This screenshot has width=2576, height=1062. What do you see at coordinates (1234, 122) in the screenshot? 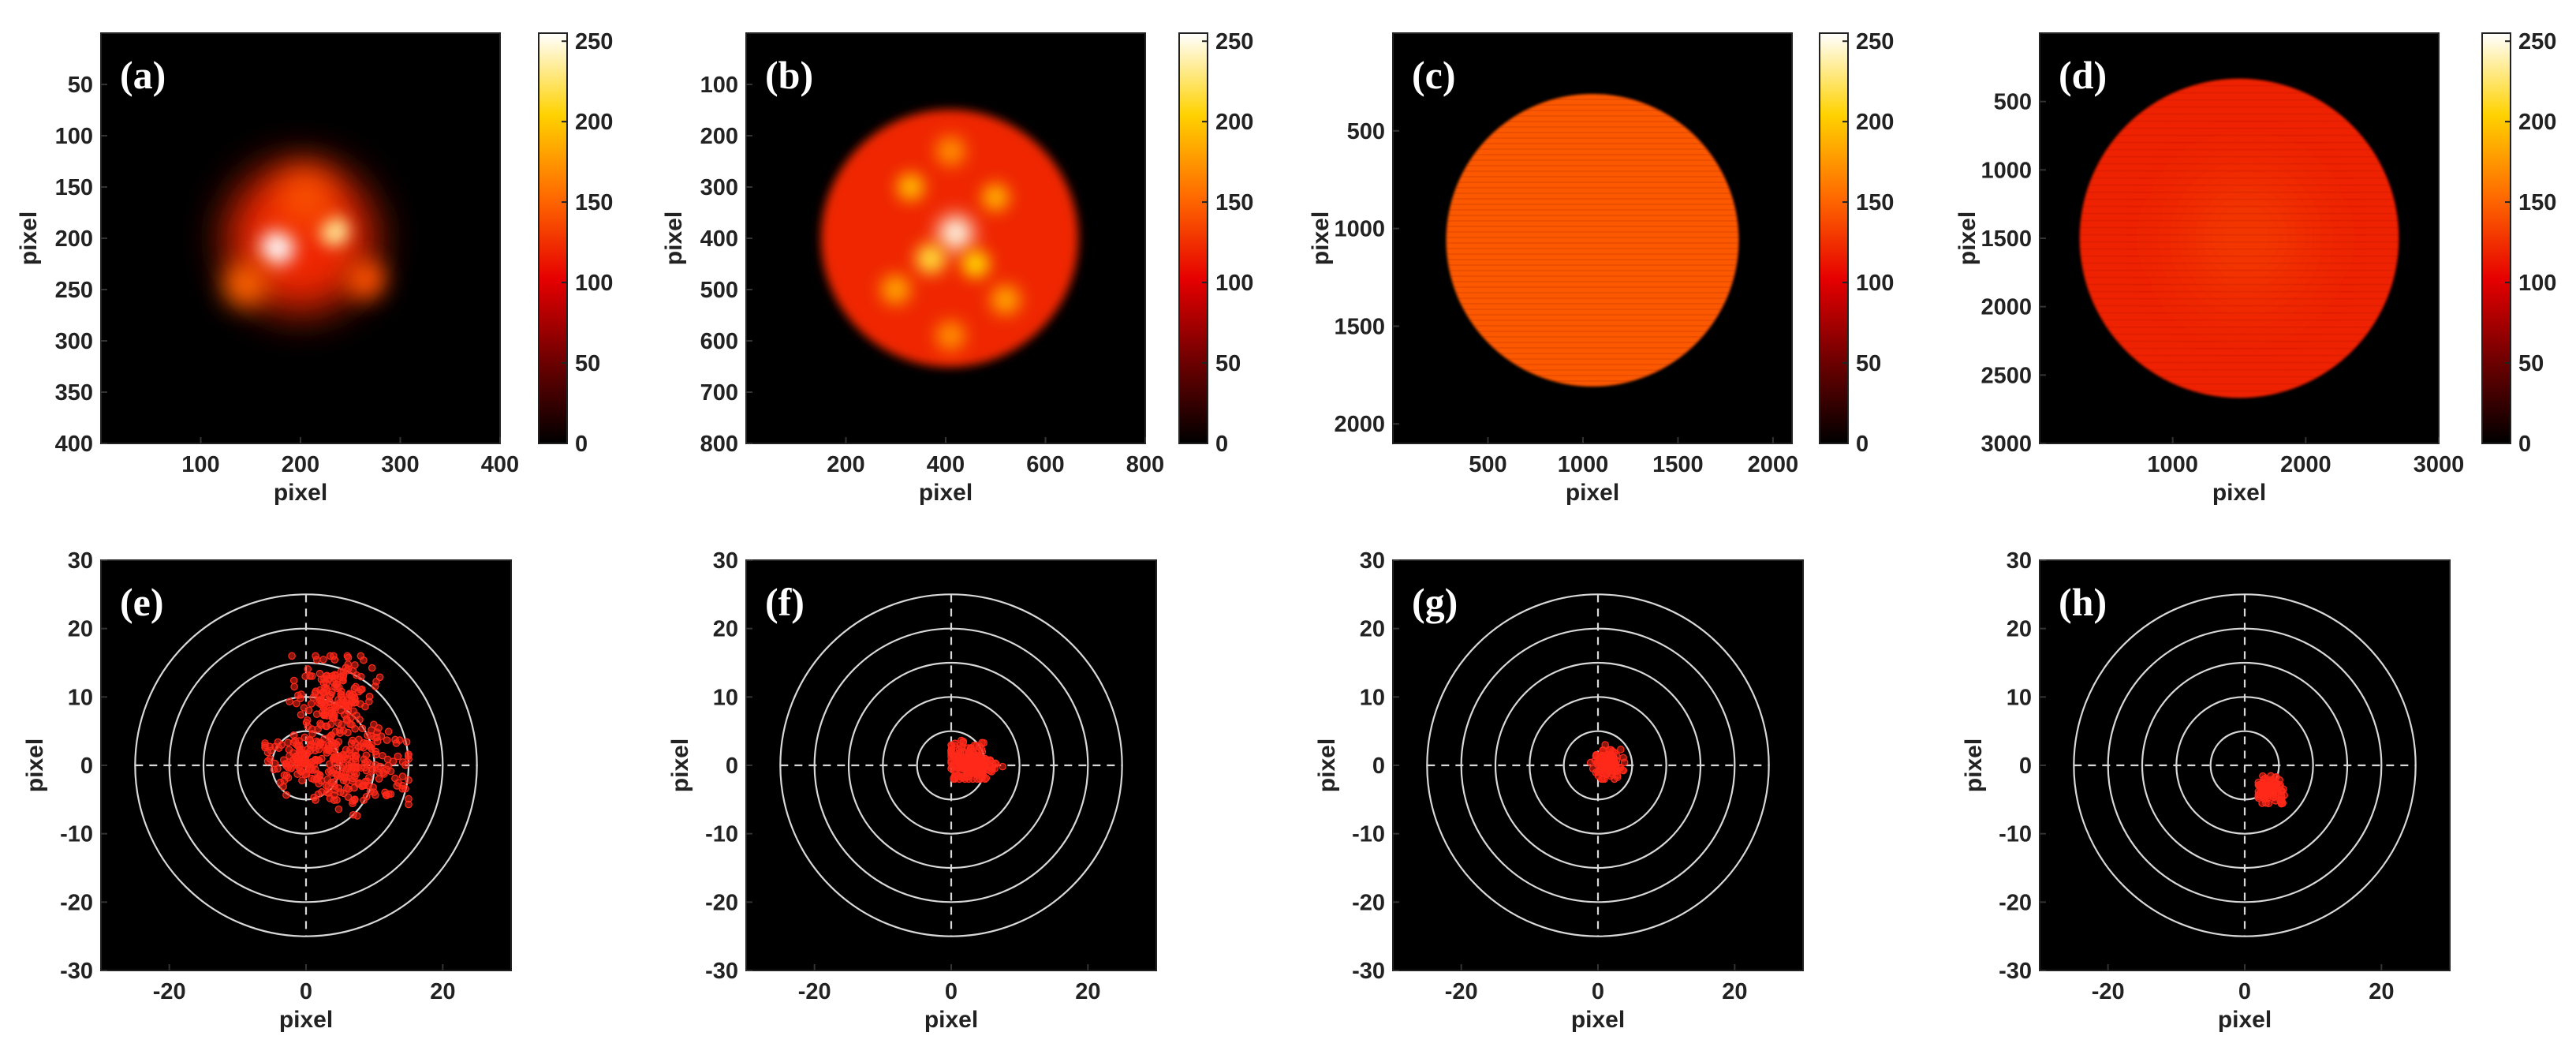
I see `colorbar-tick-label: 200` at bounding box center [1234, 122].